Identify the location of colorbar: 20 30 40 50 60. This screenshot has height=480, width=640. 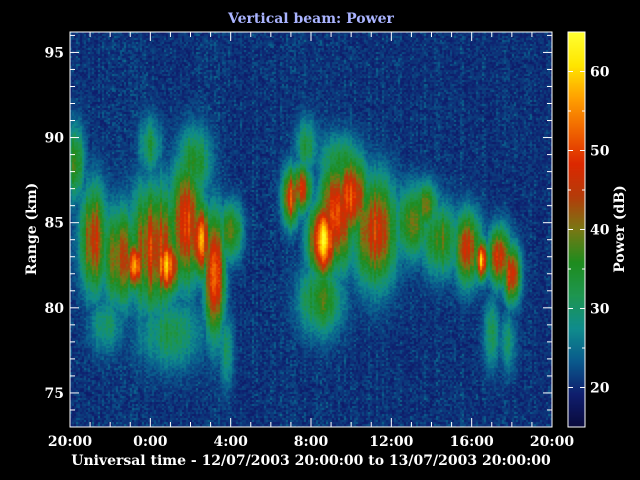
(588, 229).